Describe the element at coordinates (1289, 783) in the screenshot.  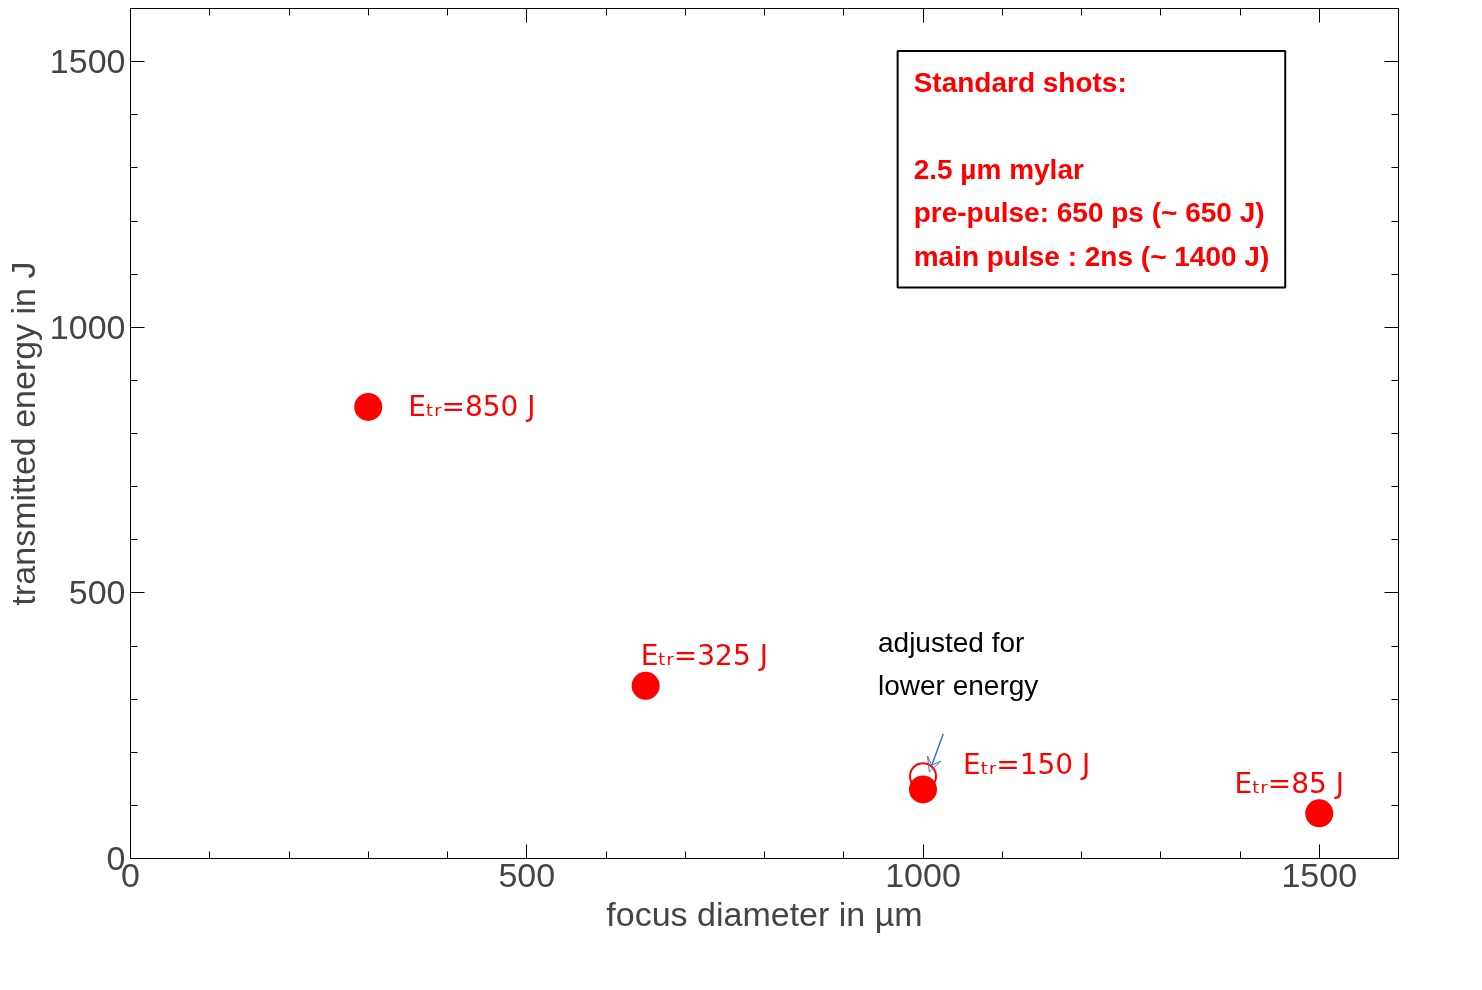
I see `annotation: Eₜᵣ=85 J` at that location.